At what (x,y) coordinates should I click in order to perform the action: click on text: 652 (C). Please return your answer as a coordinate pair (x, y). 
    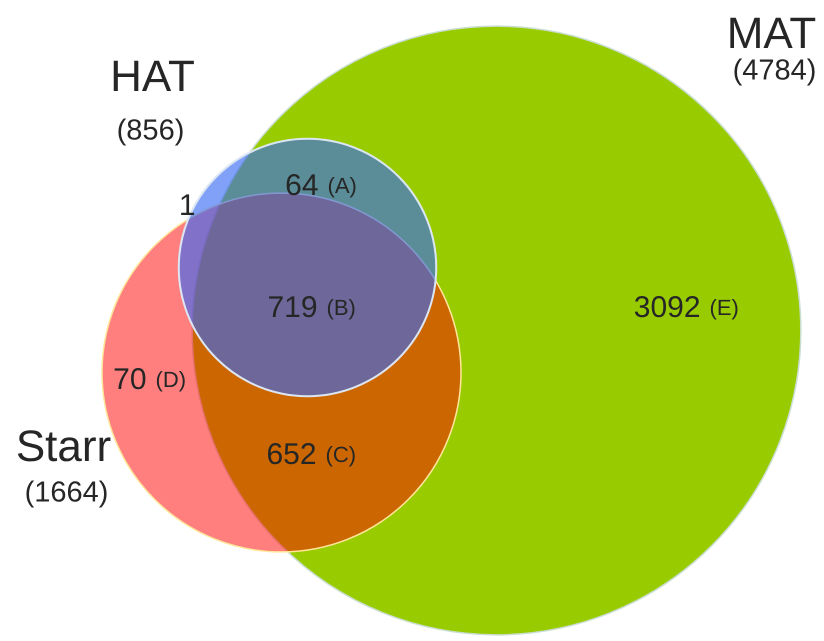
    Looking at the image, I should click on (311, 454).